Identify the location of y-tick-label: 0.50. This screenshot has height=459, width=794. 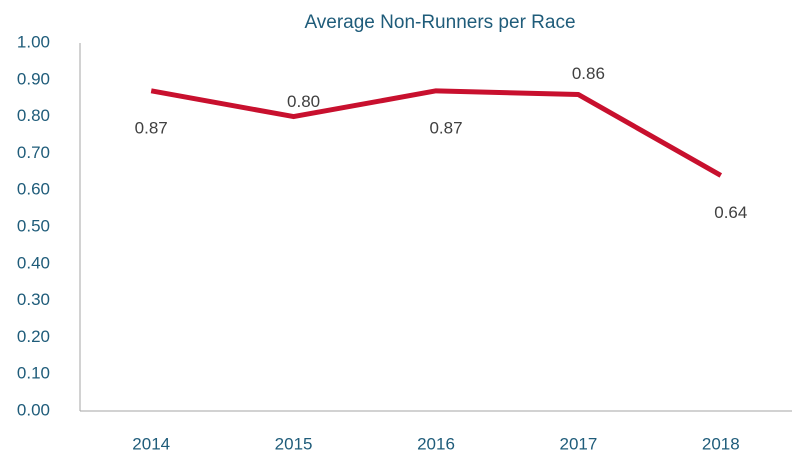
(33, 225).